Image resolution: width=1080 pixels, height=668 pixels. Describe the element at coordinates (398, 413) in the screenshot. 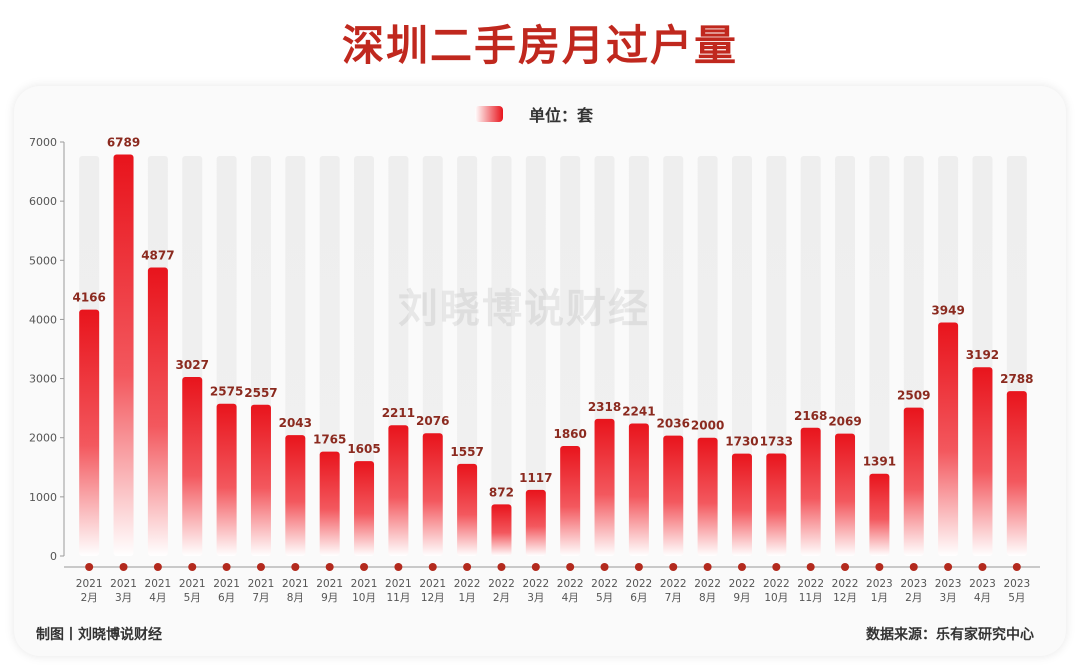

I see `data-label: 2211` at that location.